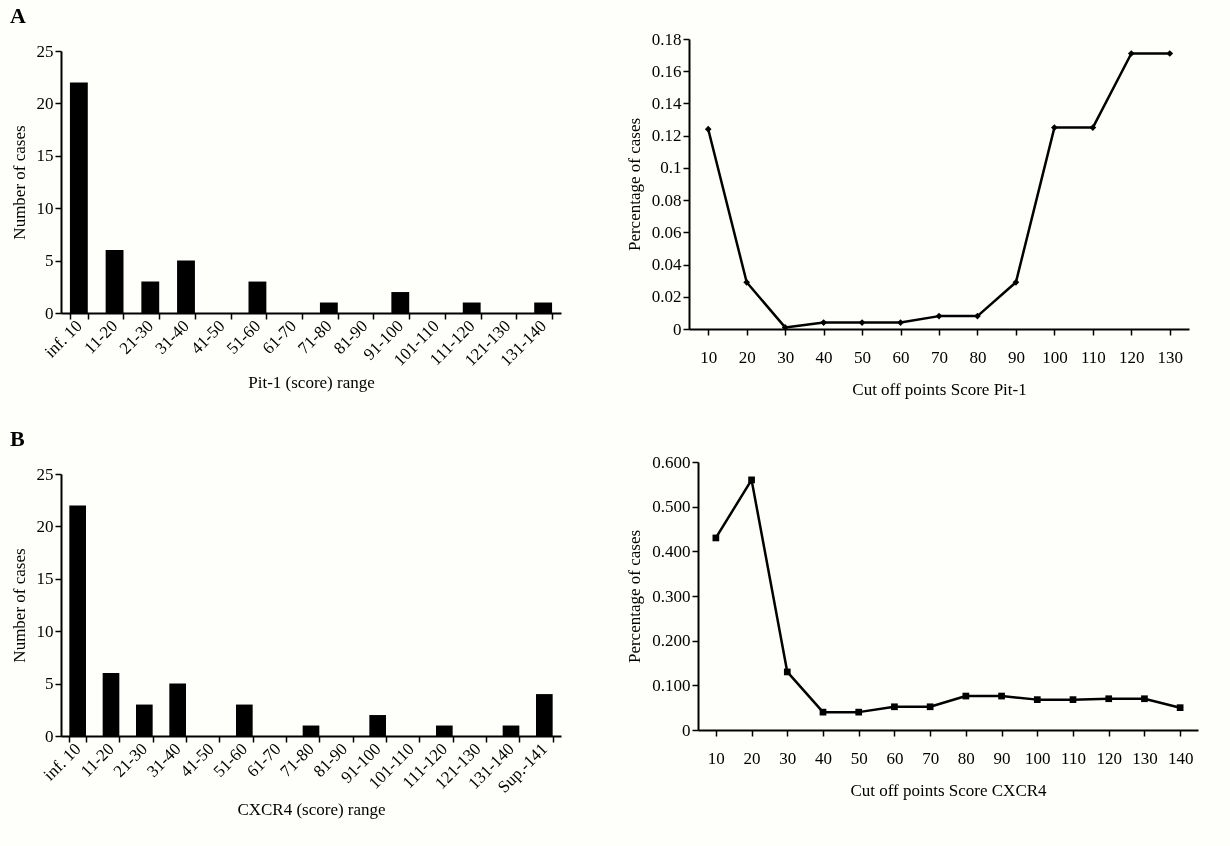 The width and height of the screenshot is (1230, 846). What do you see at coordinates (671, 462) in the screenshot?
I see `y-tick-label: 0.600` at bounding box center [671, 462].